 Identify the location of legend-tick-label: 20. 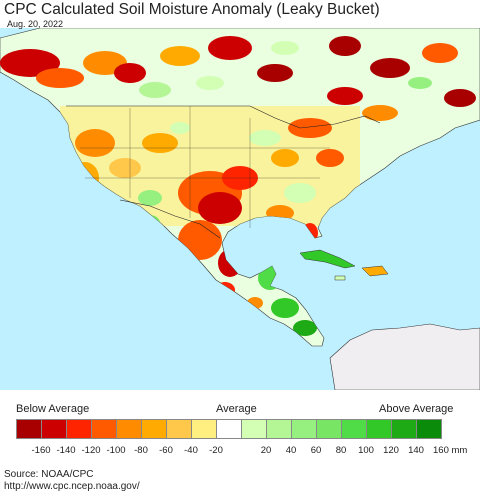
(266, 450).